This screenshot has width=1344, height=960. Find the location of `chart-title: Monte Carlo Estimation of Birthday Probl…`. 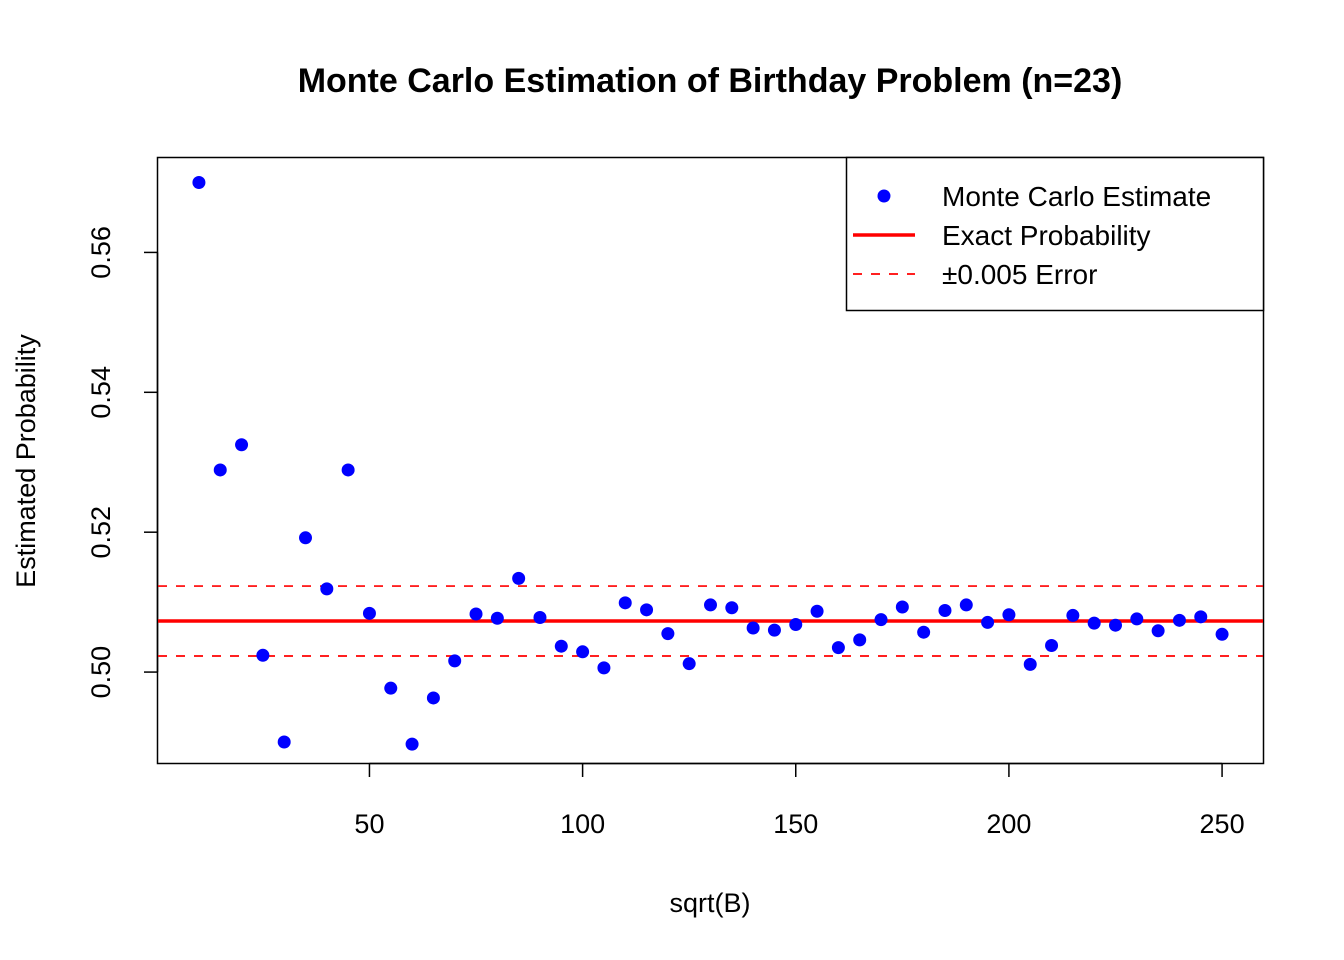

chart-title: Monte Carlo Estimation of Birthday Probl… is located at coordinates (710, 81).